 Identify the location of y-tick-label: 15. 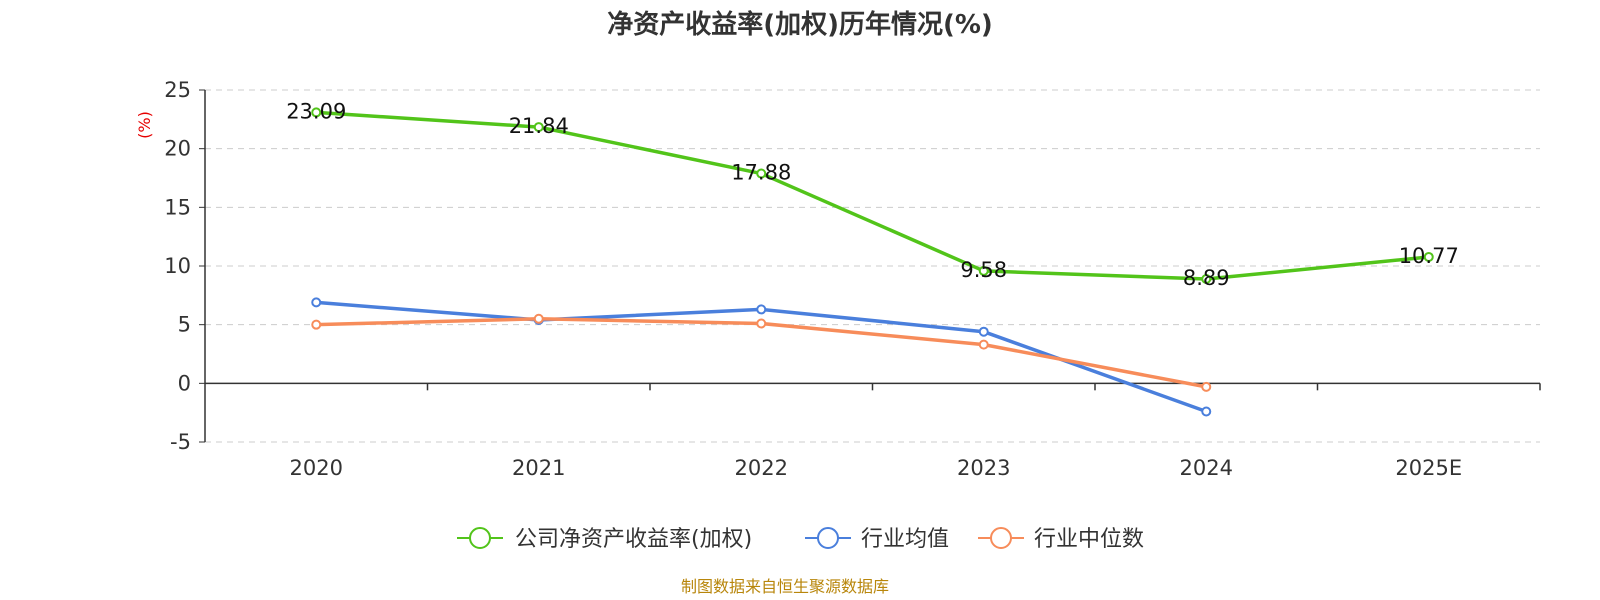
(177, 207).